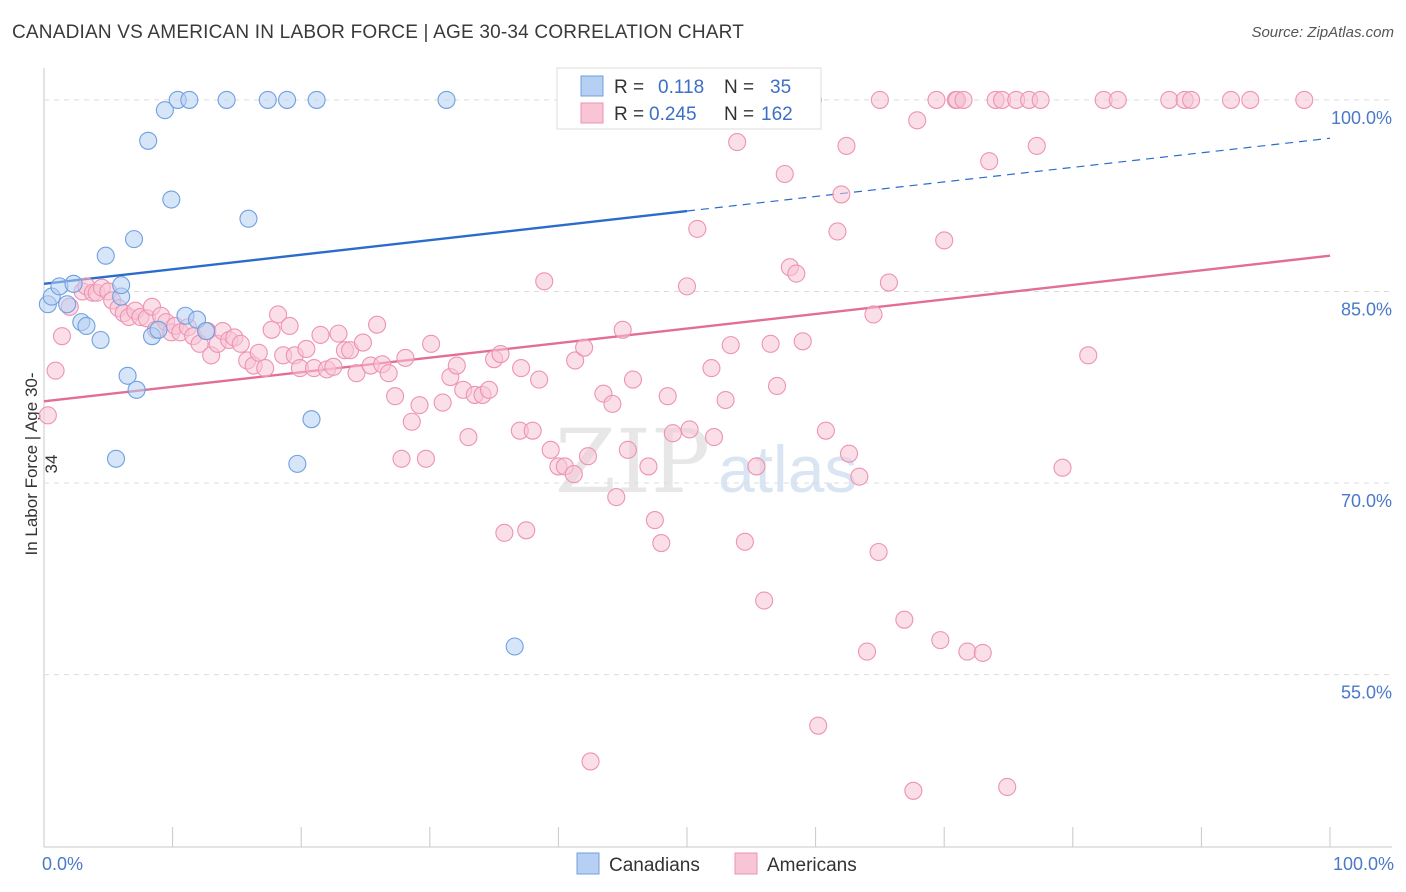 This screenshot has height=892, width=1406. What do you see at coordinates (629, 87) in the screenshot?
I see `r-label-canadians: R =` at bounding box center [629, 87].